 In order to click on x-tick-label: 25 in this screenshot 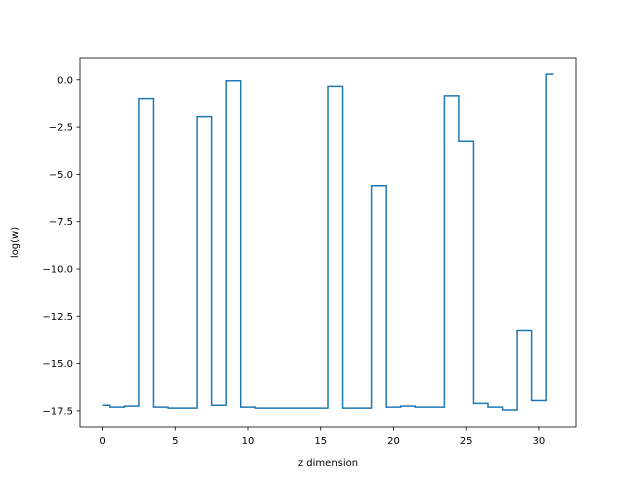, I will do `click(466, 441)`.